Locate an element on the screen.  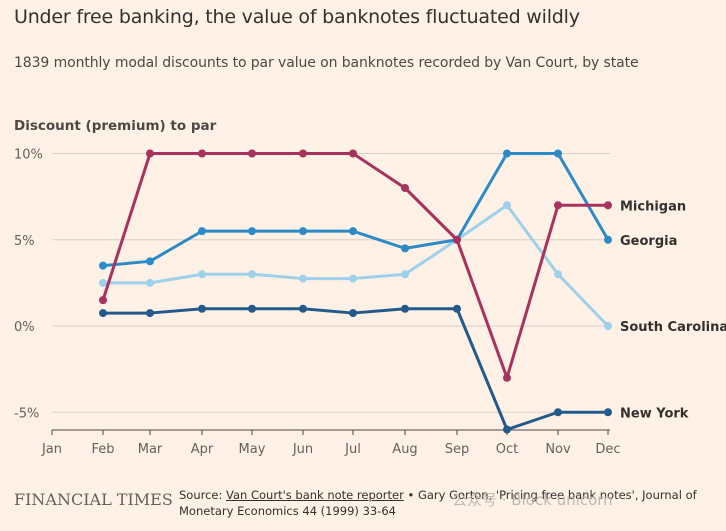
y-tick-label: 0% is located at coordinates (24, 327).